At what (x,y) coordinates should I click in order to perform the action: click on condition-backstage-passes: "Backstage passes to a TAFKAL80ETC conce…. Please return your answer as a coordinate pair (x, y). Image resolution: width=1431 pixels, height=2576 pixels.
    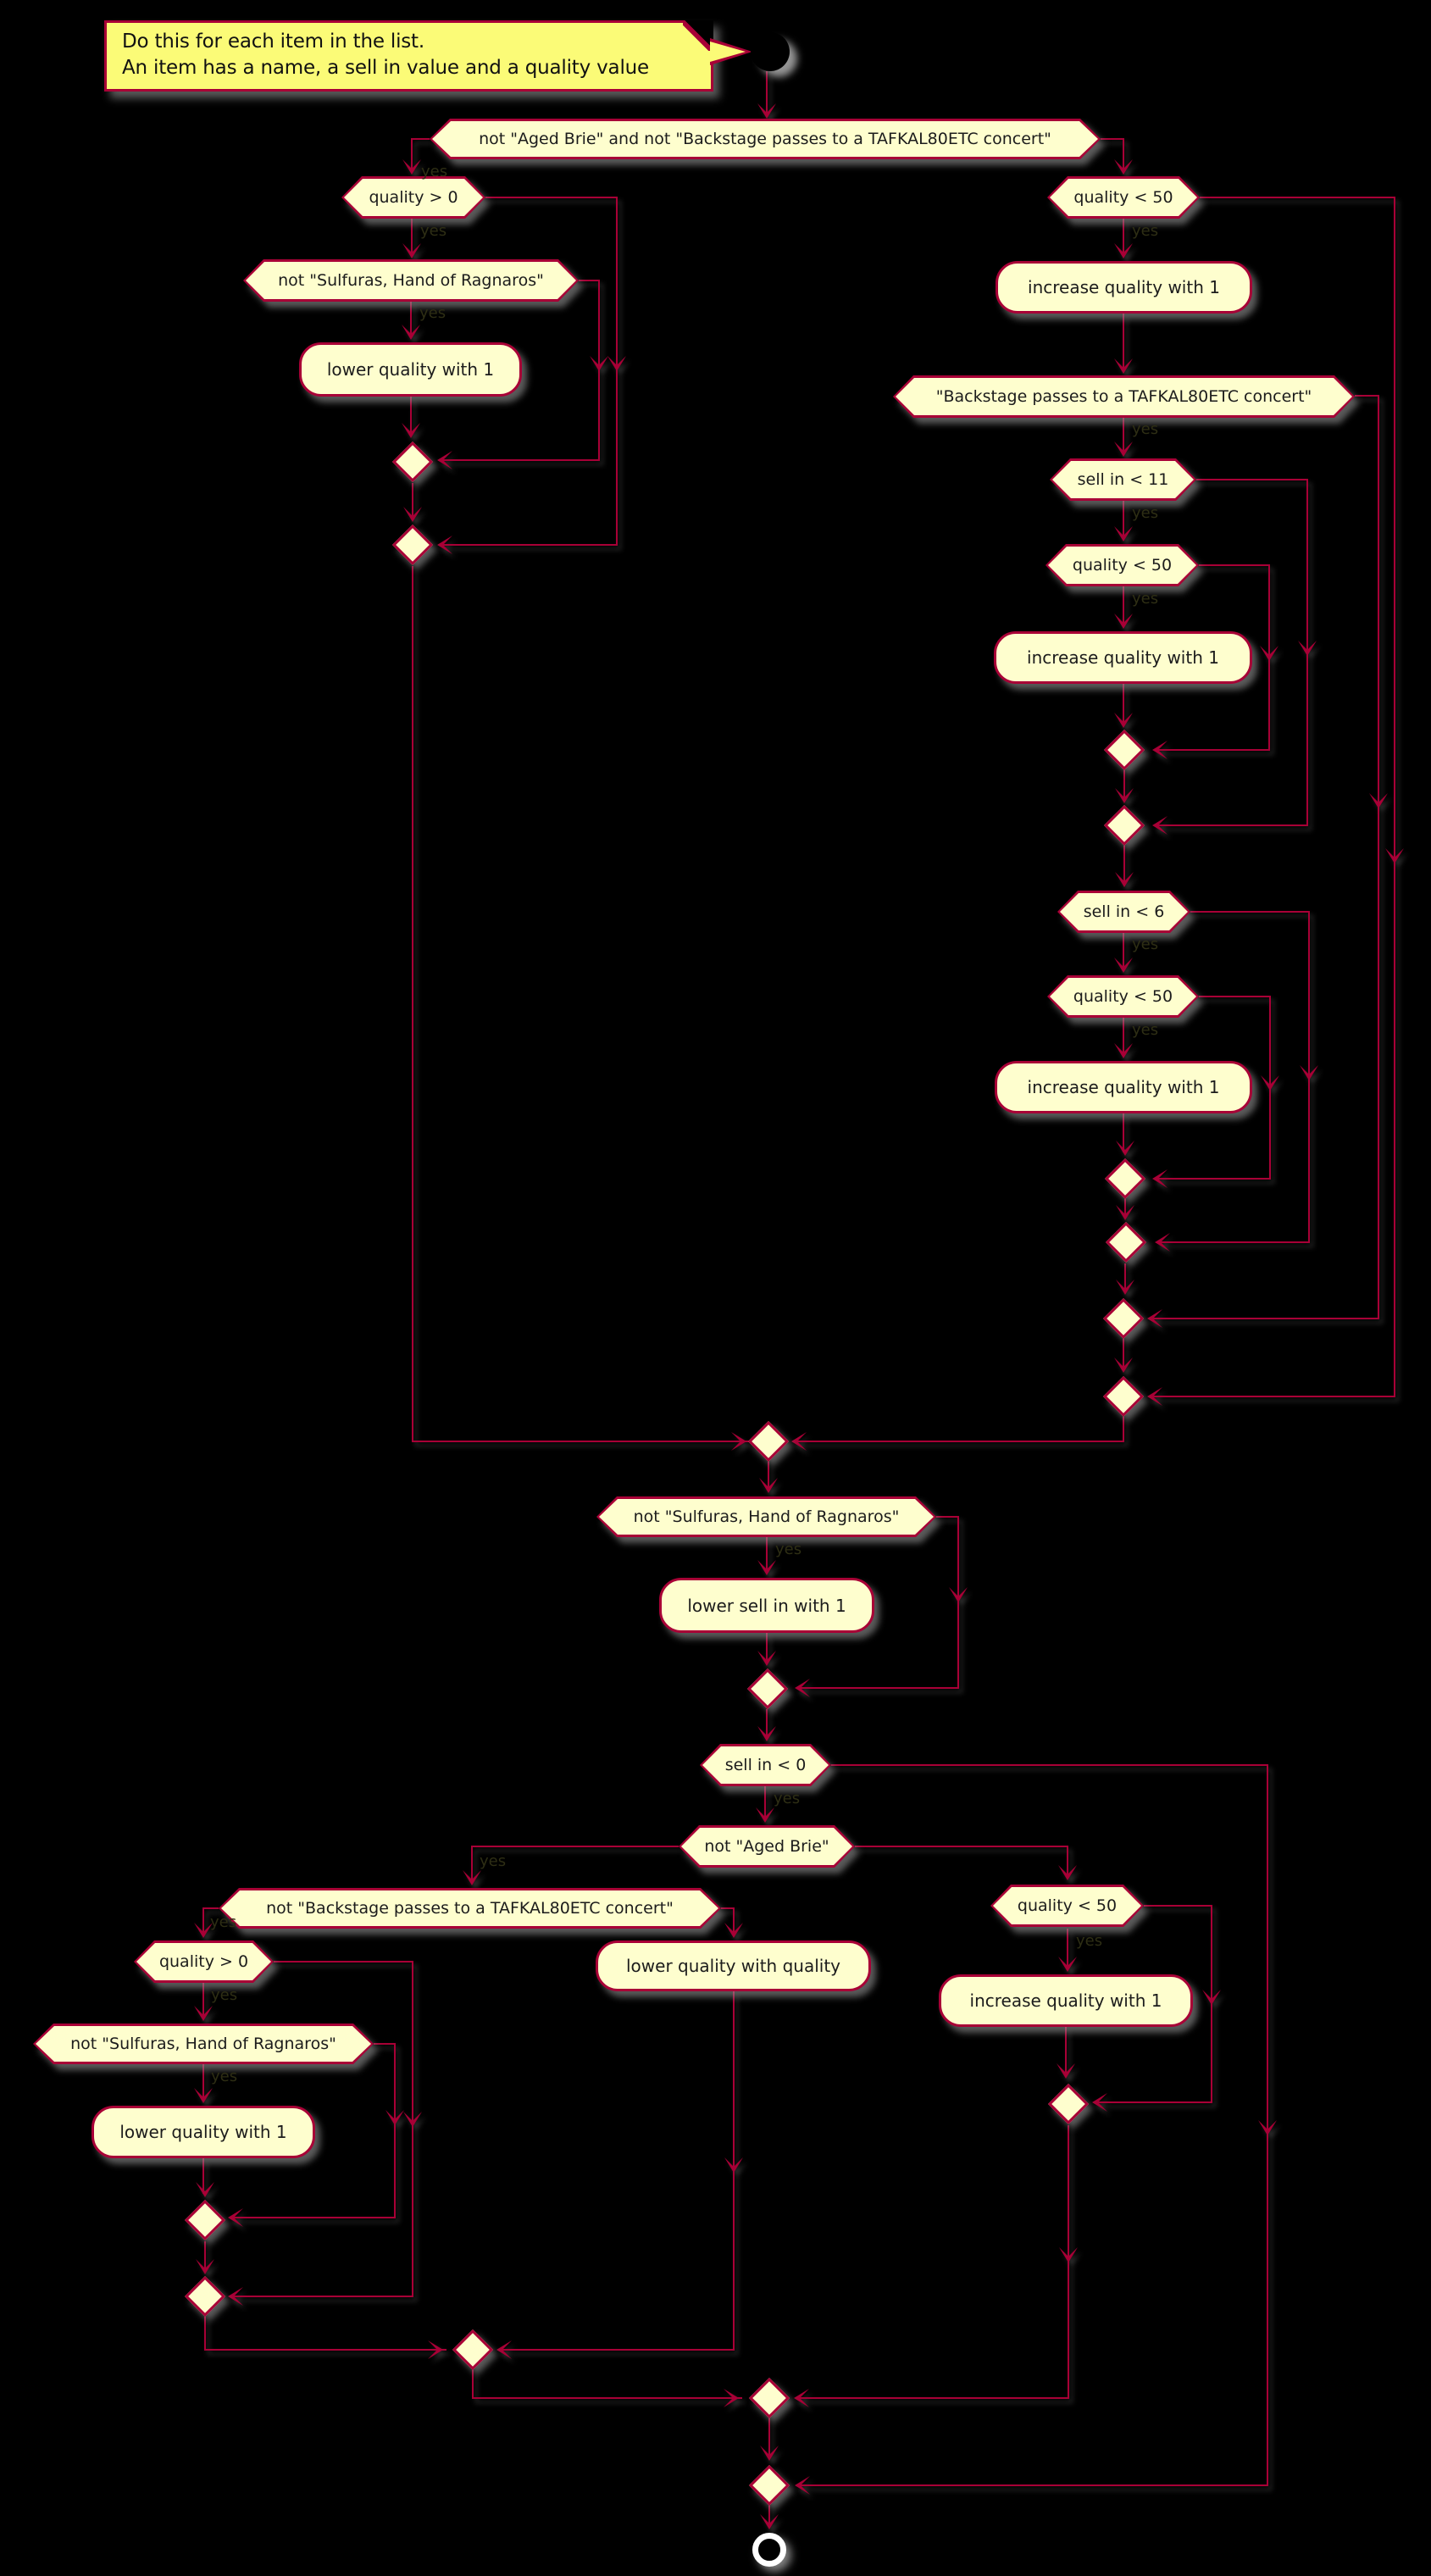
    Looking at the image, I should click on (1124, 396).